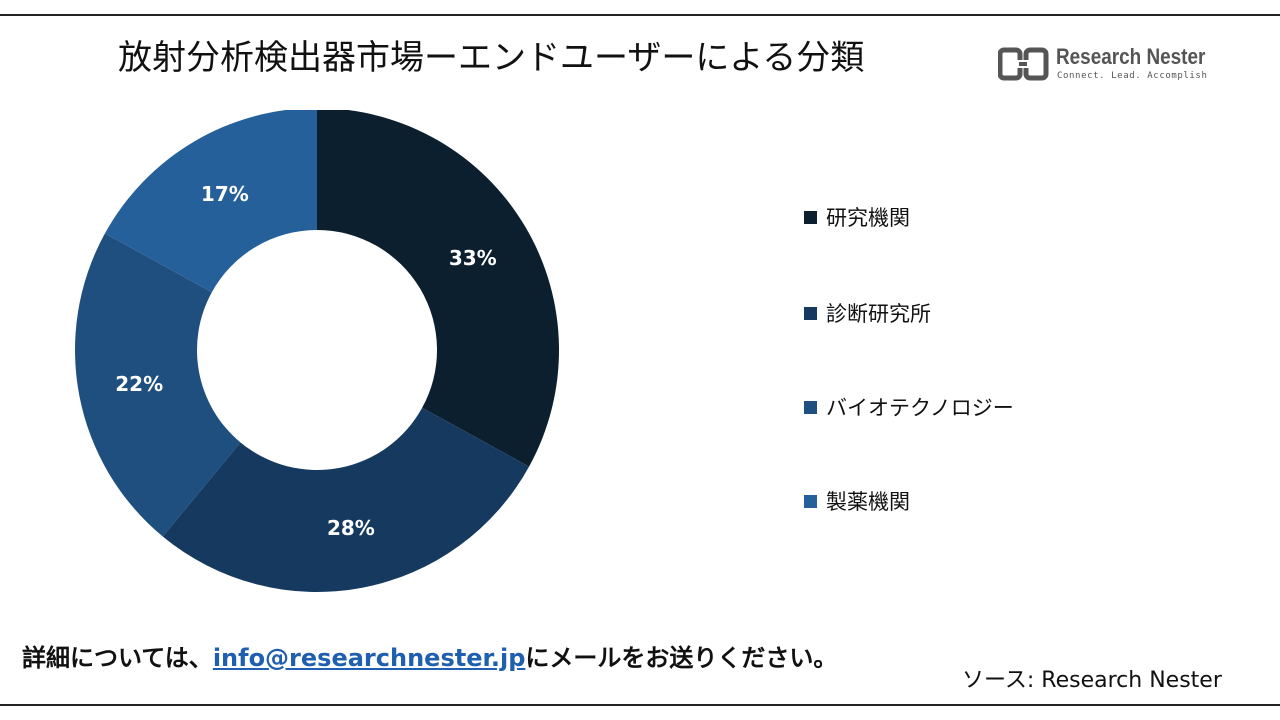 This screenshot has height=720, width=1280. Describe the element at coordinates (681, 658) in the screenshot. I see `contact-suffix: にメールをお送りください。` at that location.